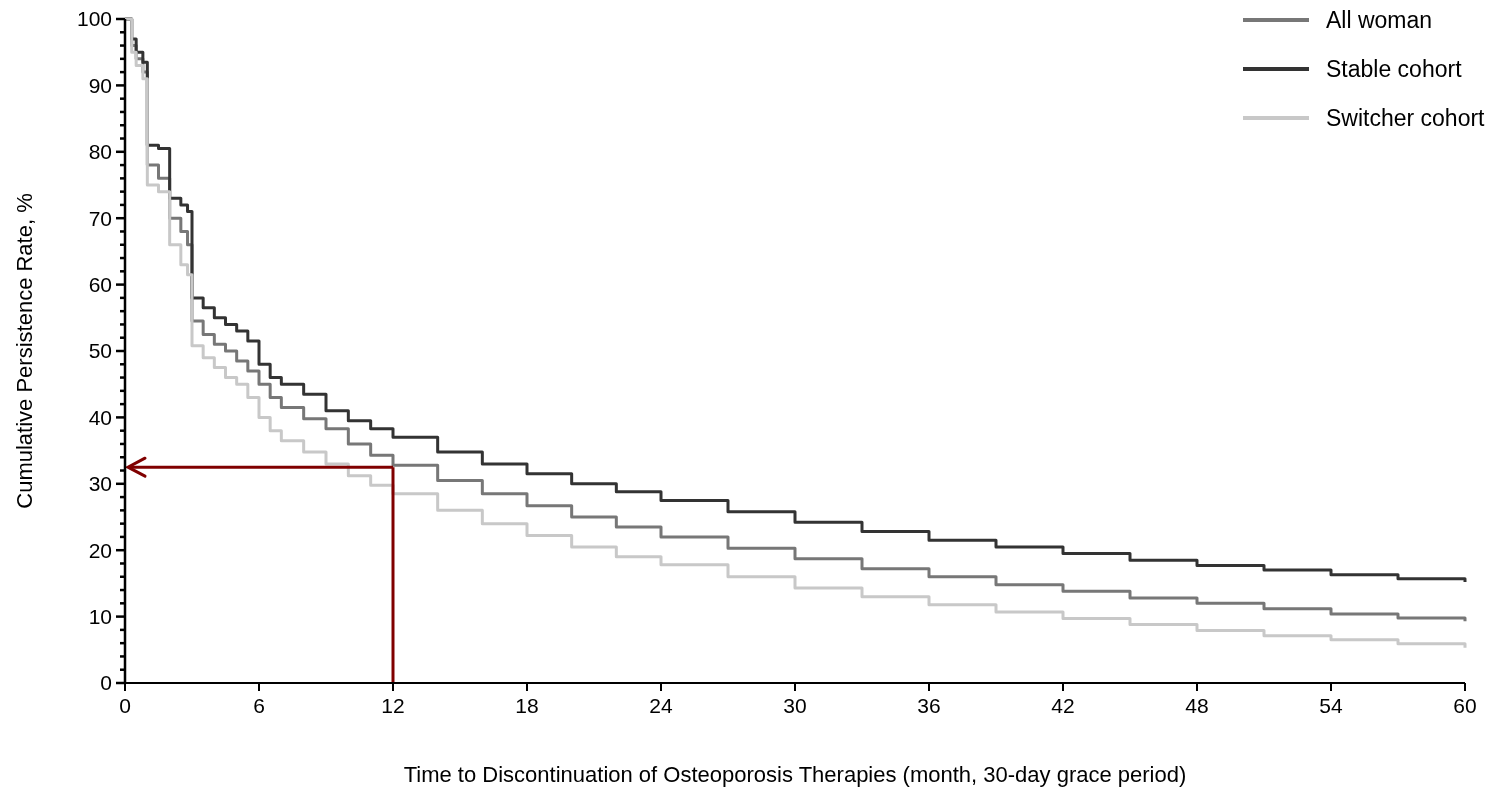 This screenshot has height=792, width=1493. I want to click on x-tick-label: 6, so click(259, 705).